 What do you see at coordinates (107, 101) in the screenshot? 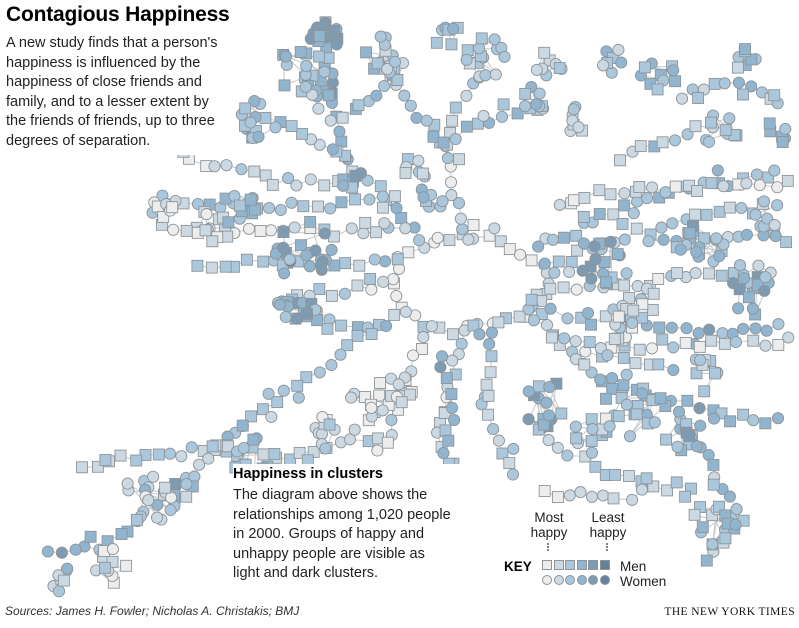
I see `intro-line: family, and to a lesser extent by` at bounding box center [107, 101].